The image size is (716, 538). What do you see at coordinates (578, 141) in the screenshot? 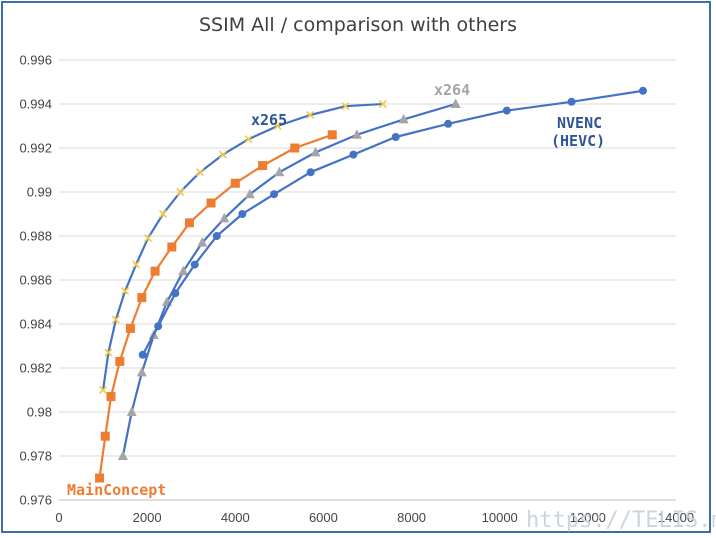
I see `annotation-hevc: (HEVC)` at bounding box center [578, 141].